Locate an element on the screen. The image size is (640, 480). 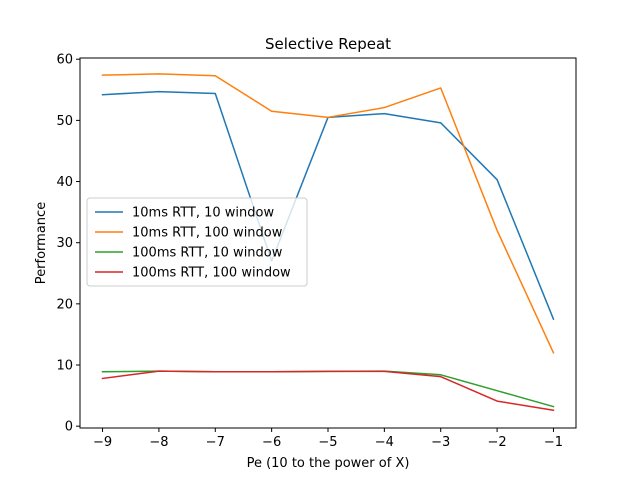
x-tick-label: −4 is located at coordinates (384, 442).